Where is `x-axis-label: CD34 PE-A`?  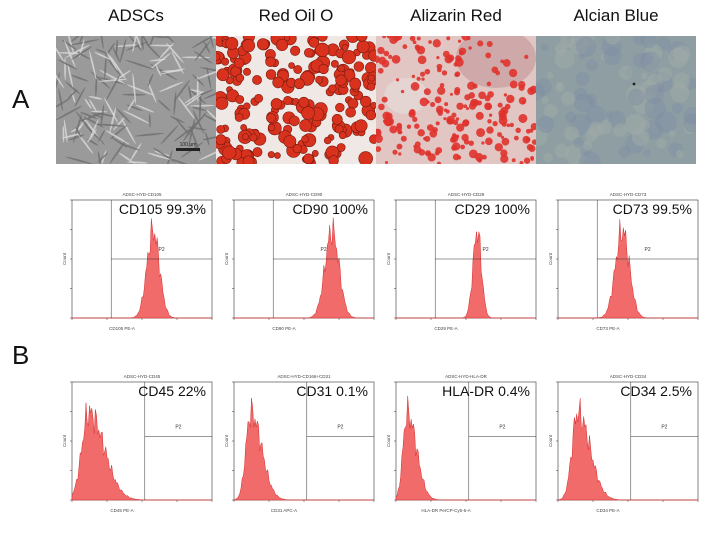
x-axis-label: CD34 PE-A is located at coordinates (607, 510).